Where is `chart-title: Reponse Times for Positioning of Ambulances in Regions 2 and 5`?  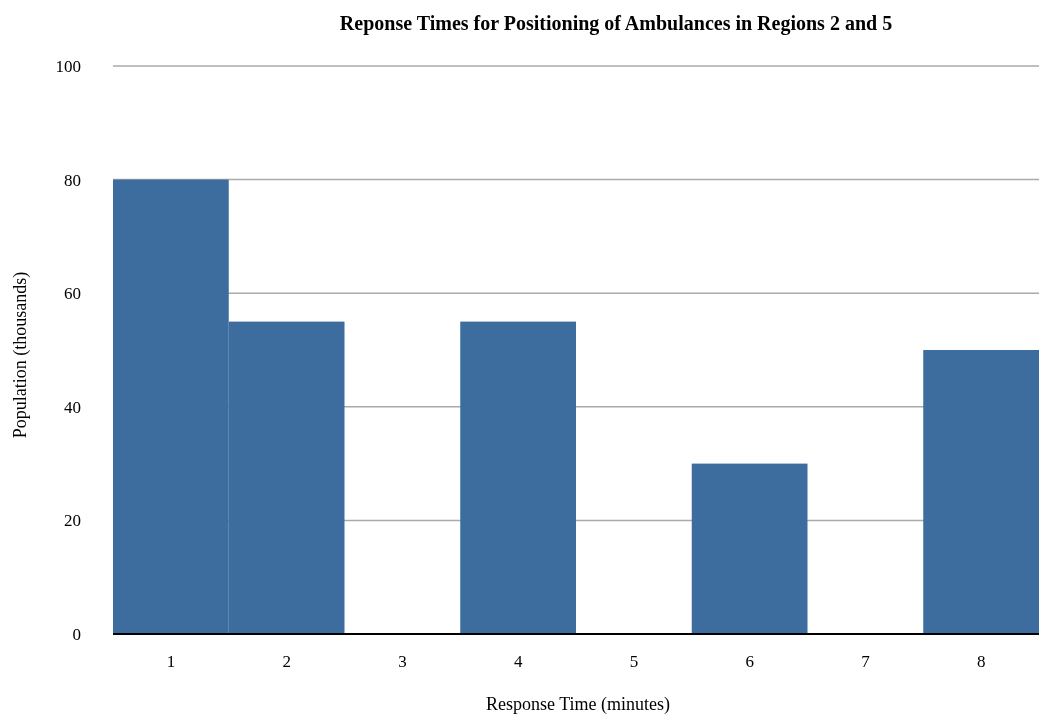
chart-title: Reponse Times for Positioning of Ambulances in Regions 2 and 5 is located at coordinates (616, 23).